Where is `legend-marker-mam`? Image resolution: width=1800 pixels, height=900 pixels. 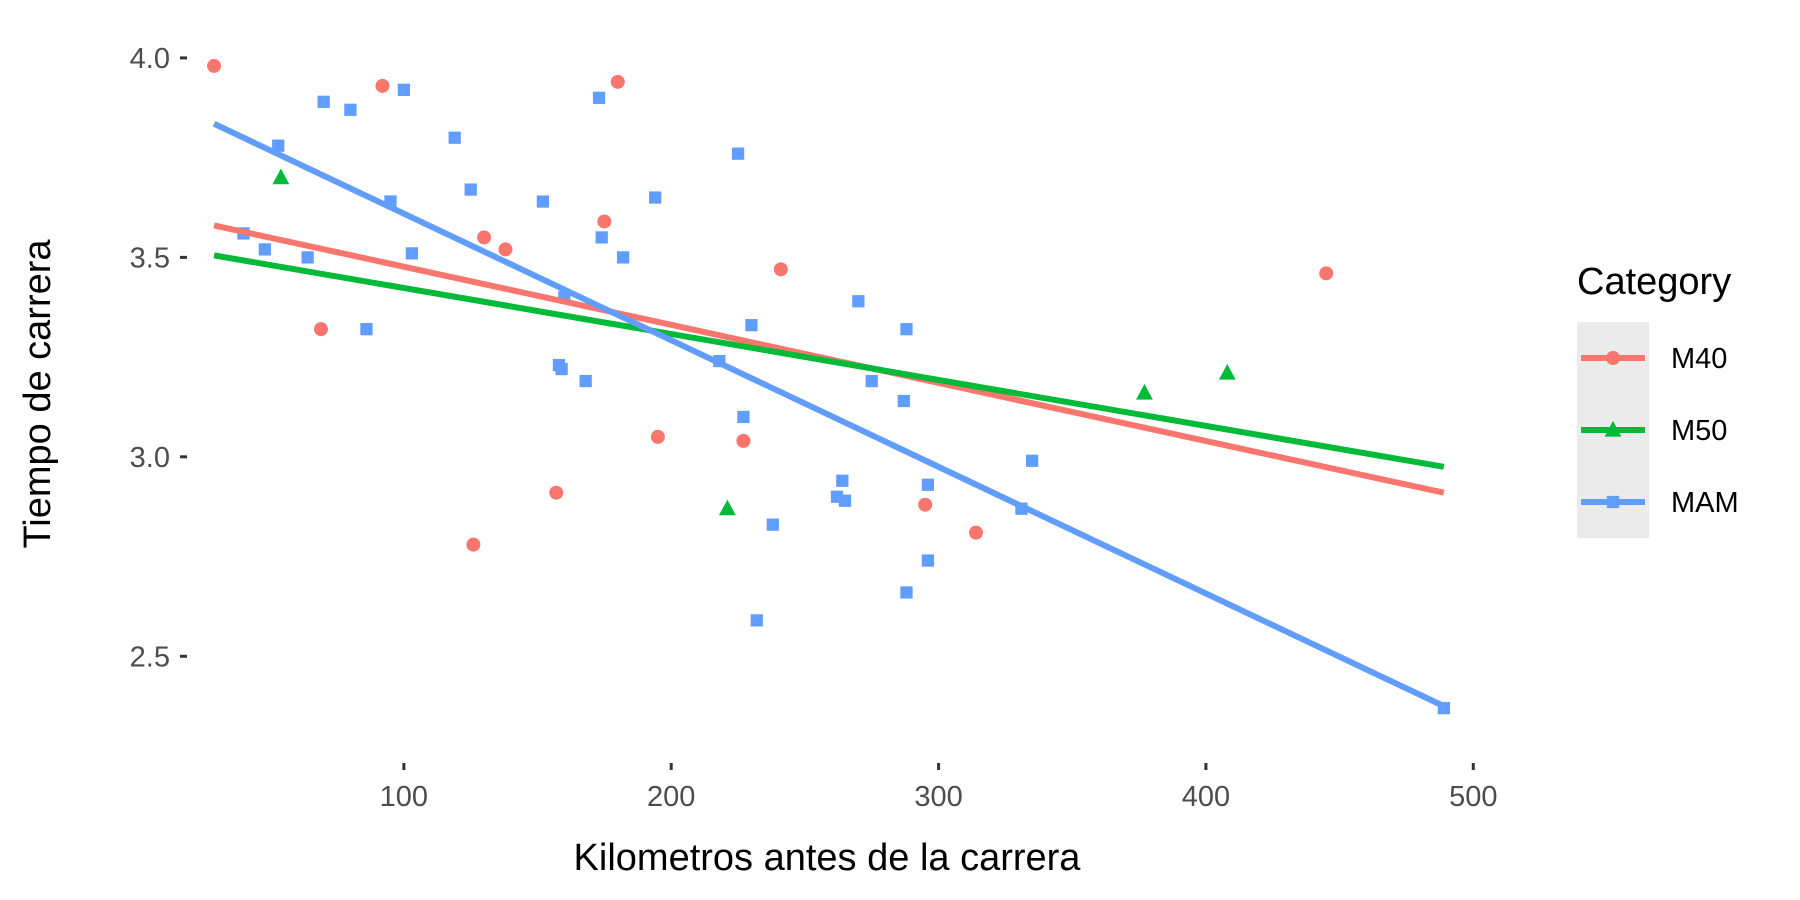 legend-marker-mam is located at coordinates (1613, 502).